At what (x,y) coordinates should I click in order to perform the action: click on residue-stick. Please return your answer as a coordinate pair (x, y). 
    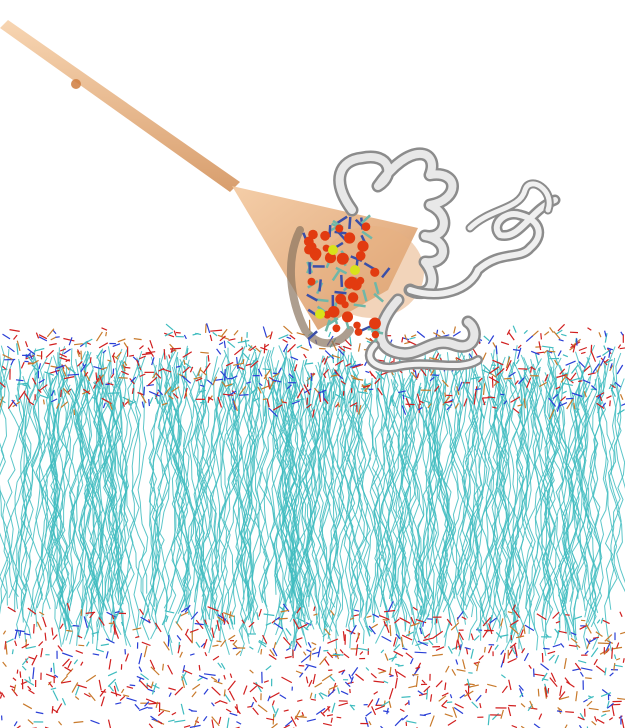
    Looking at the image, I should click on (359, 305).